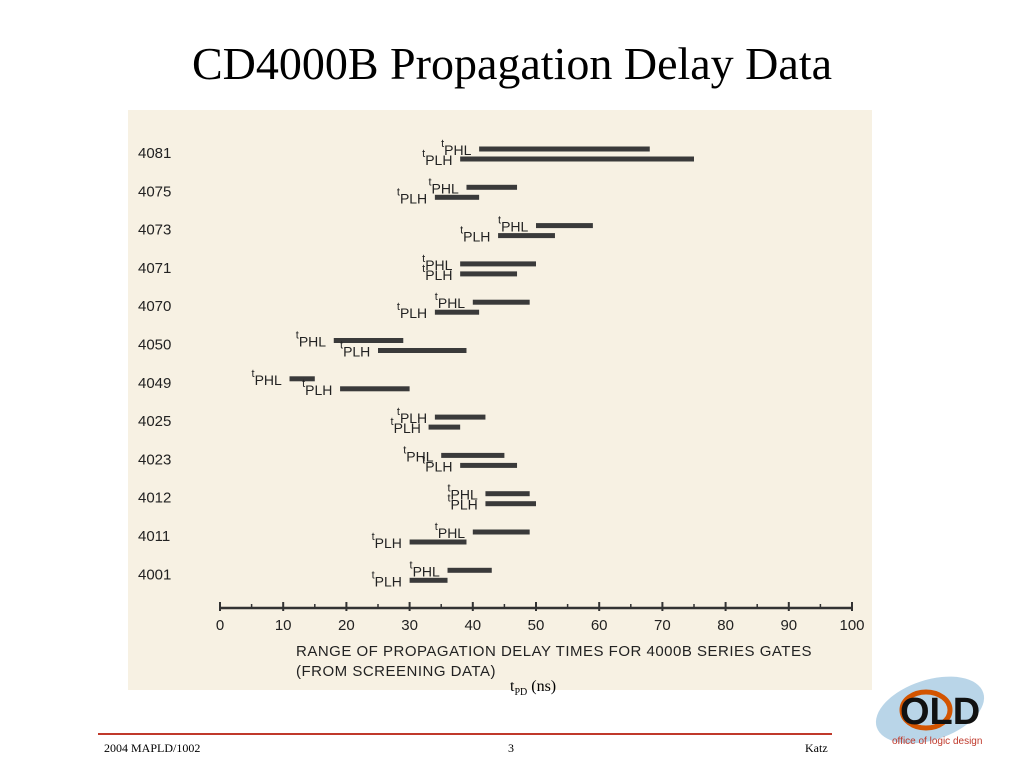 The height and width of the screenshot is (768, 1024). Describe the element at coordinates (788, 625) in the screenshot. I see `x-tick-label-90: 90` at that location.